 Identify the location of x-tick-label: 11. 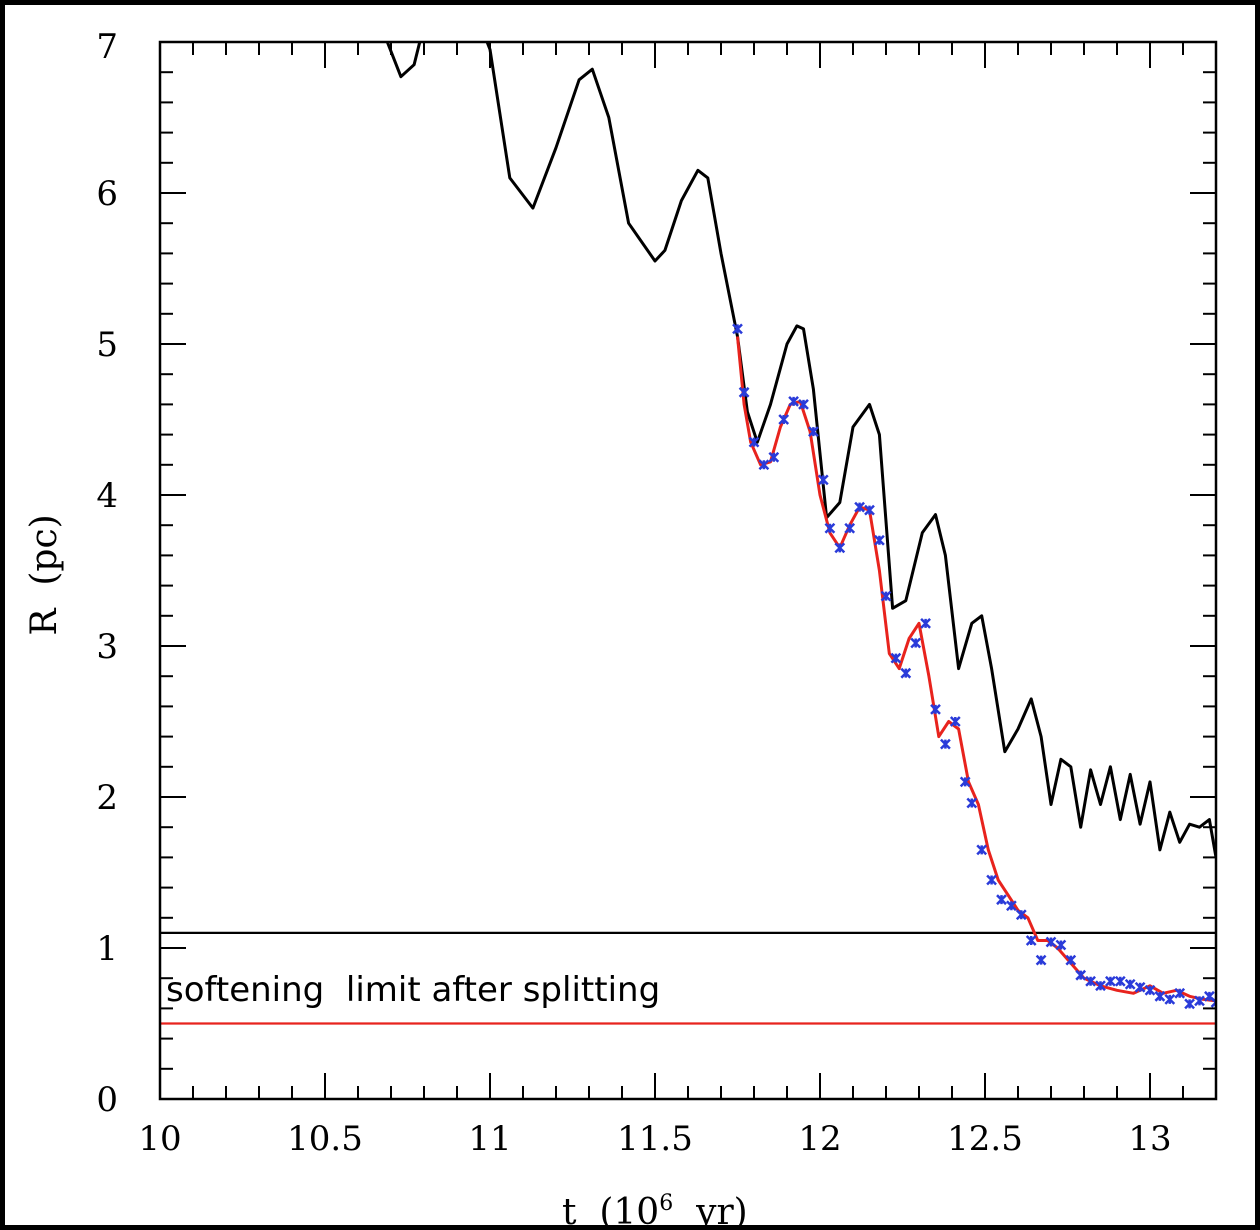
(489, 1139).